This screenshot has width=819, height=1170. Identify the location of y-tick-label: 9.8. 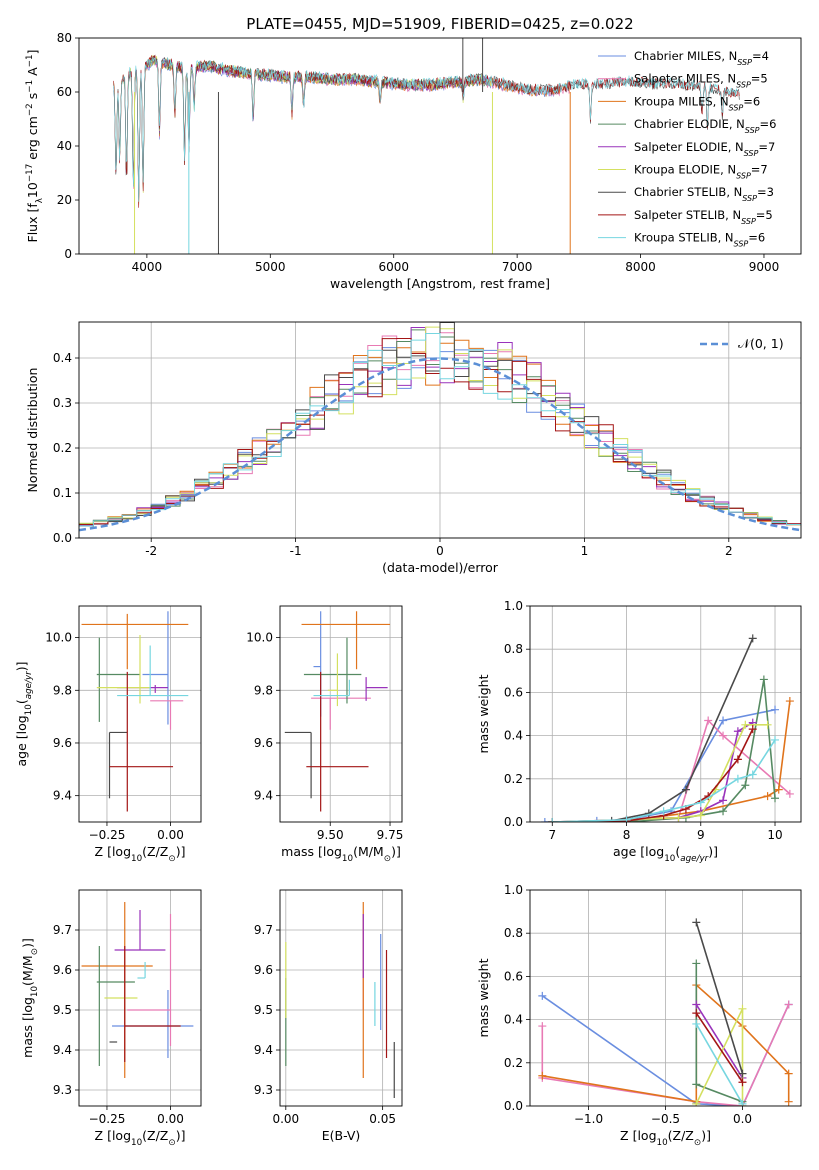
(263, 690).